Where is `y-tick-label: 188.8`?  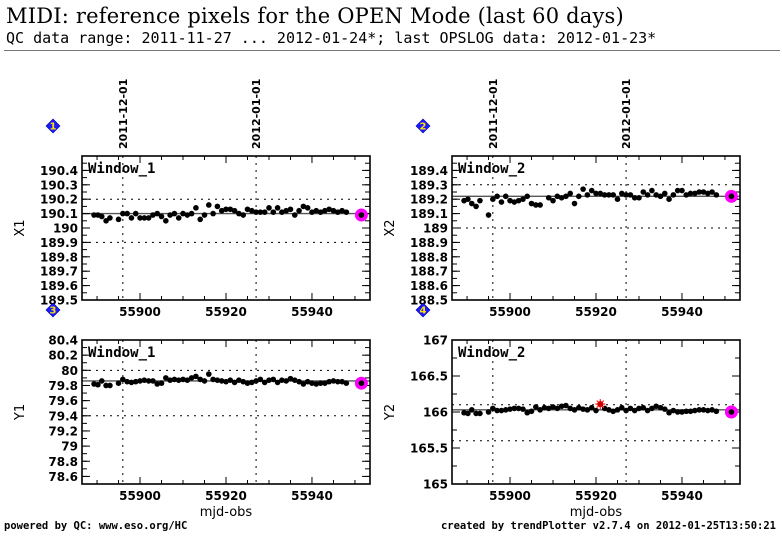
y-tick-label: 188.8 is located at coordinates (429, 257).